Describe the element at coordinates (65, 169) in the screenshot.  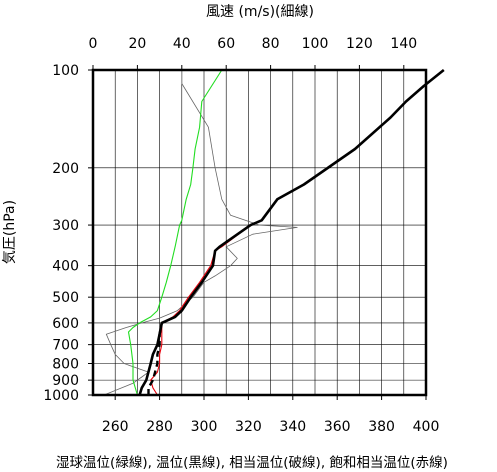
I see `y-tick-label: 200` at that location.